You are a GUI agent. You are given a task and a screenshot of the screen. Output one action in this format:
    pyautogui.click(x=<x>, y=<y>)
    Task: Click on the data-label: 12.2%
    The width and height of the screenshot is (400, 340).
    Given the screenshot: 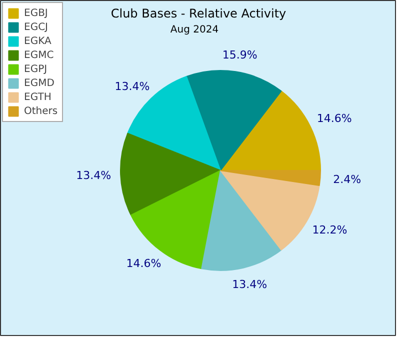 What is the action you would take?
    pyautogui.click(x=330, y=230)
    